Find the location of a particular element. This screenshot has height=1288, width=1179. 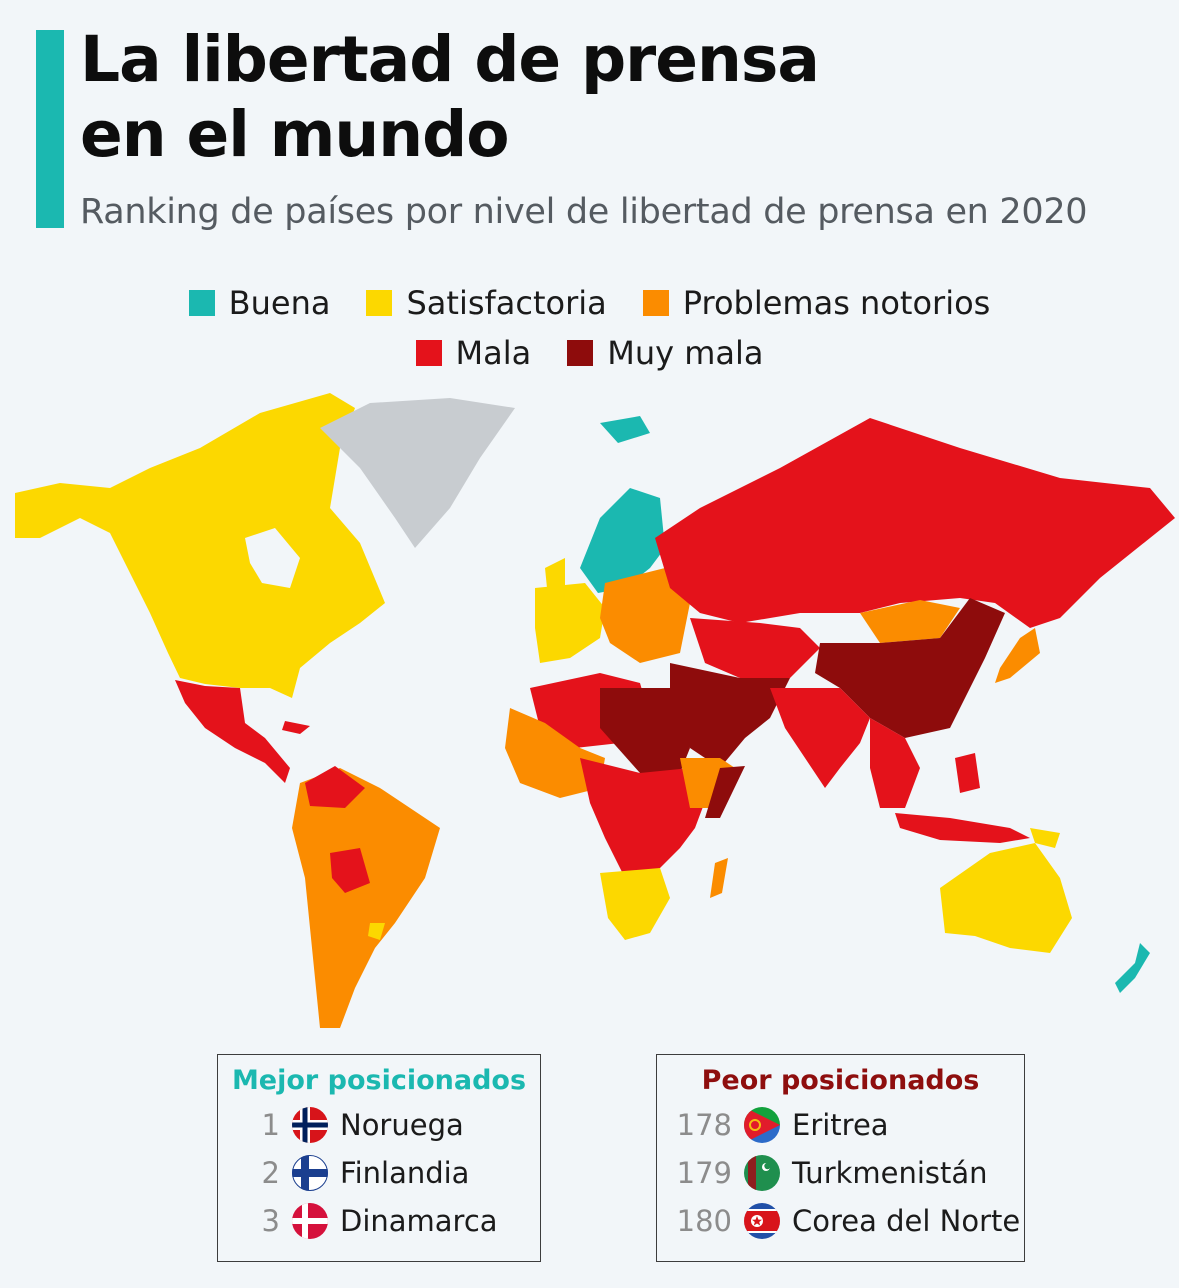

country-name: Dinamarca is located at coordinates (419, 1221).